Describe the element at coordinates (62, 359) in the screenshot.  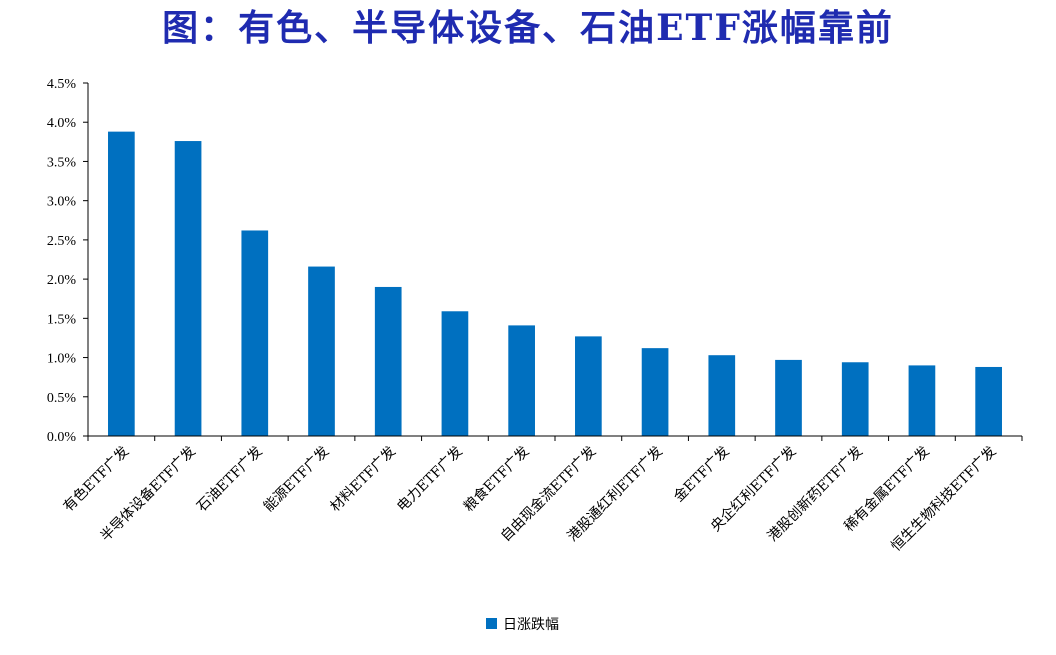
I see `y-tick-label: 1.0%` at that location.